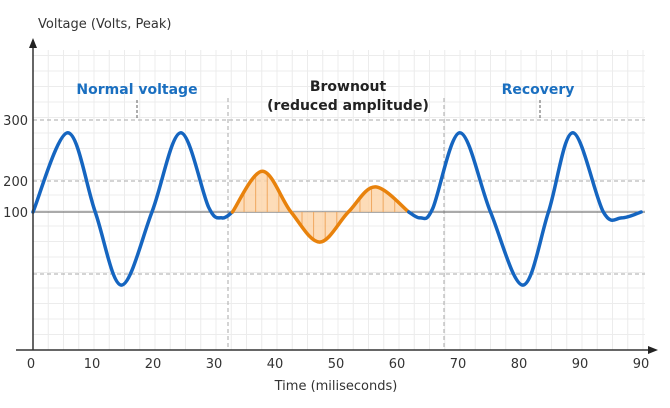 The image size is (670, 408). I want to click on normal-voltage-label: Normal voltage, so click(136, 90).